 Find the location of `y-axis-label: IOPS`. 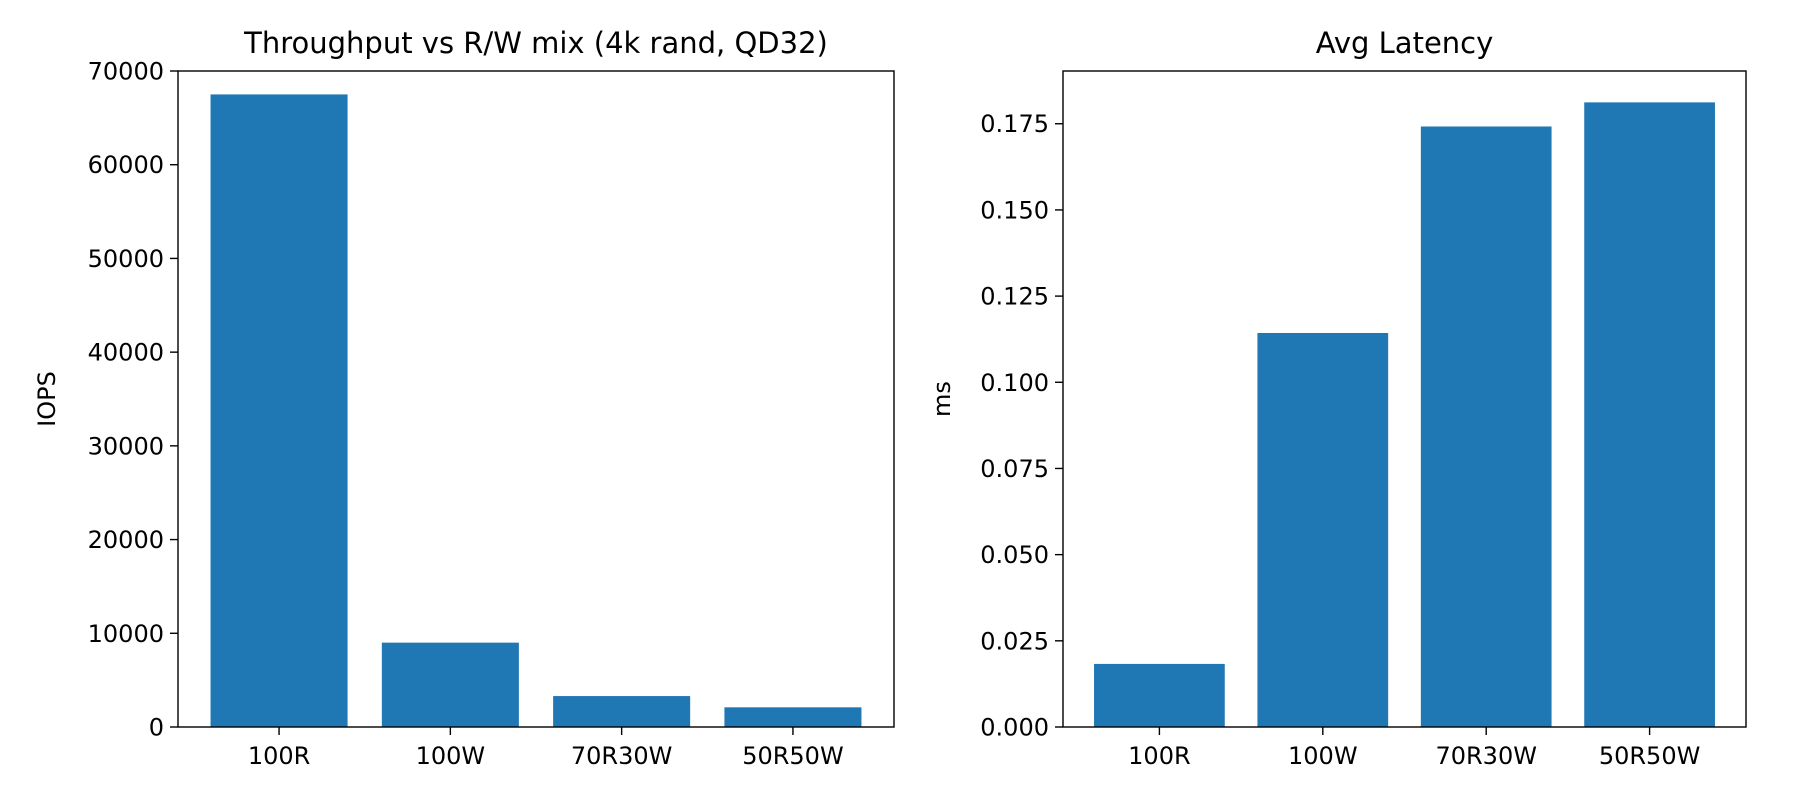

y-axis-label: IOPS is located at coordinates (47, 399).